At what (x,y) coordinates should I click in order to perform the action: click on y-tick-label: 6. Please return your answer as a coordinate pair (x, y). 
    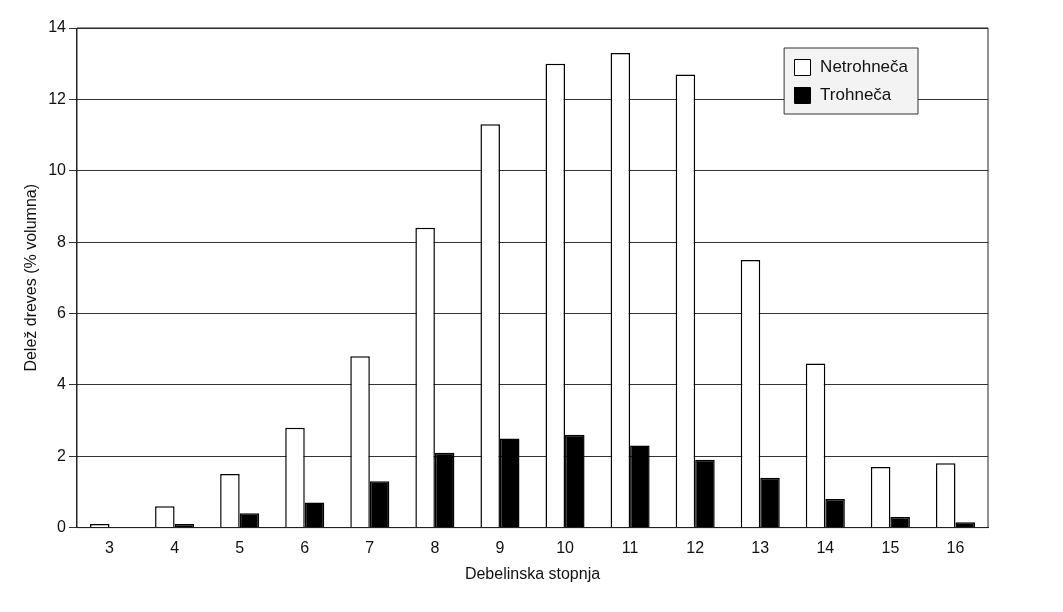
    Looking at the image, I should click on (62, 312).